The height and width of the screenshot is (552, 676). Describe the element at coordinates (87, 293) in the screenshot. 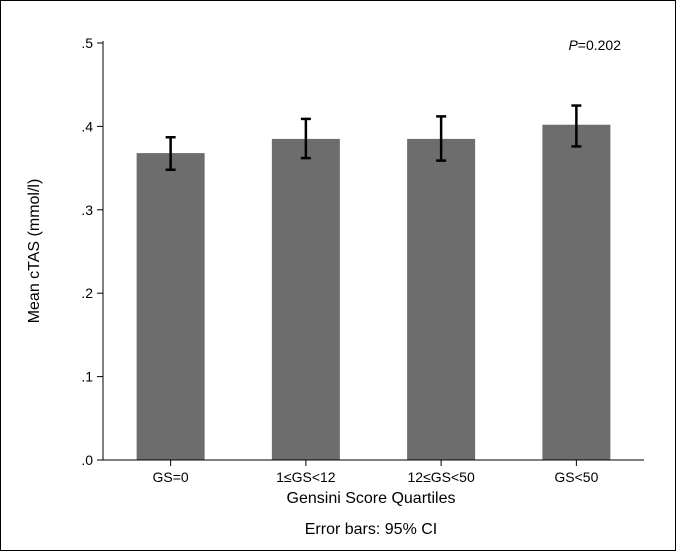

I see `y-tick-label-2: .2` at that location.